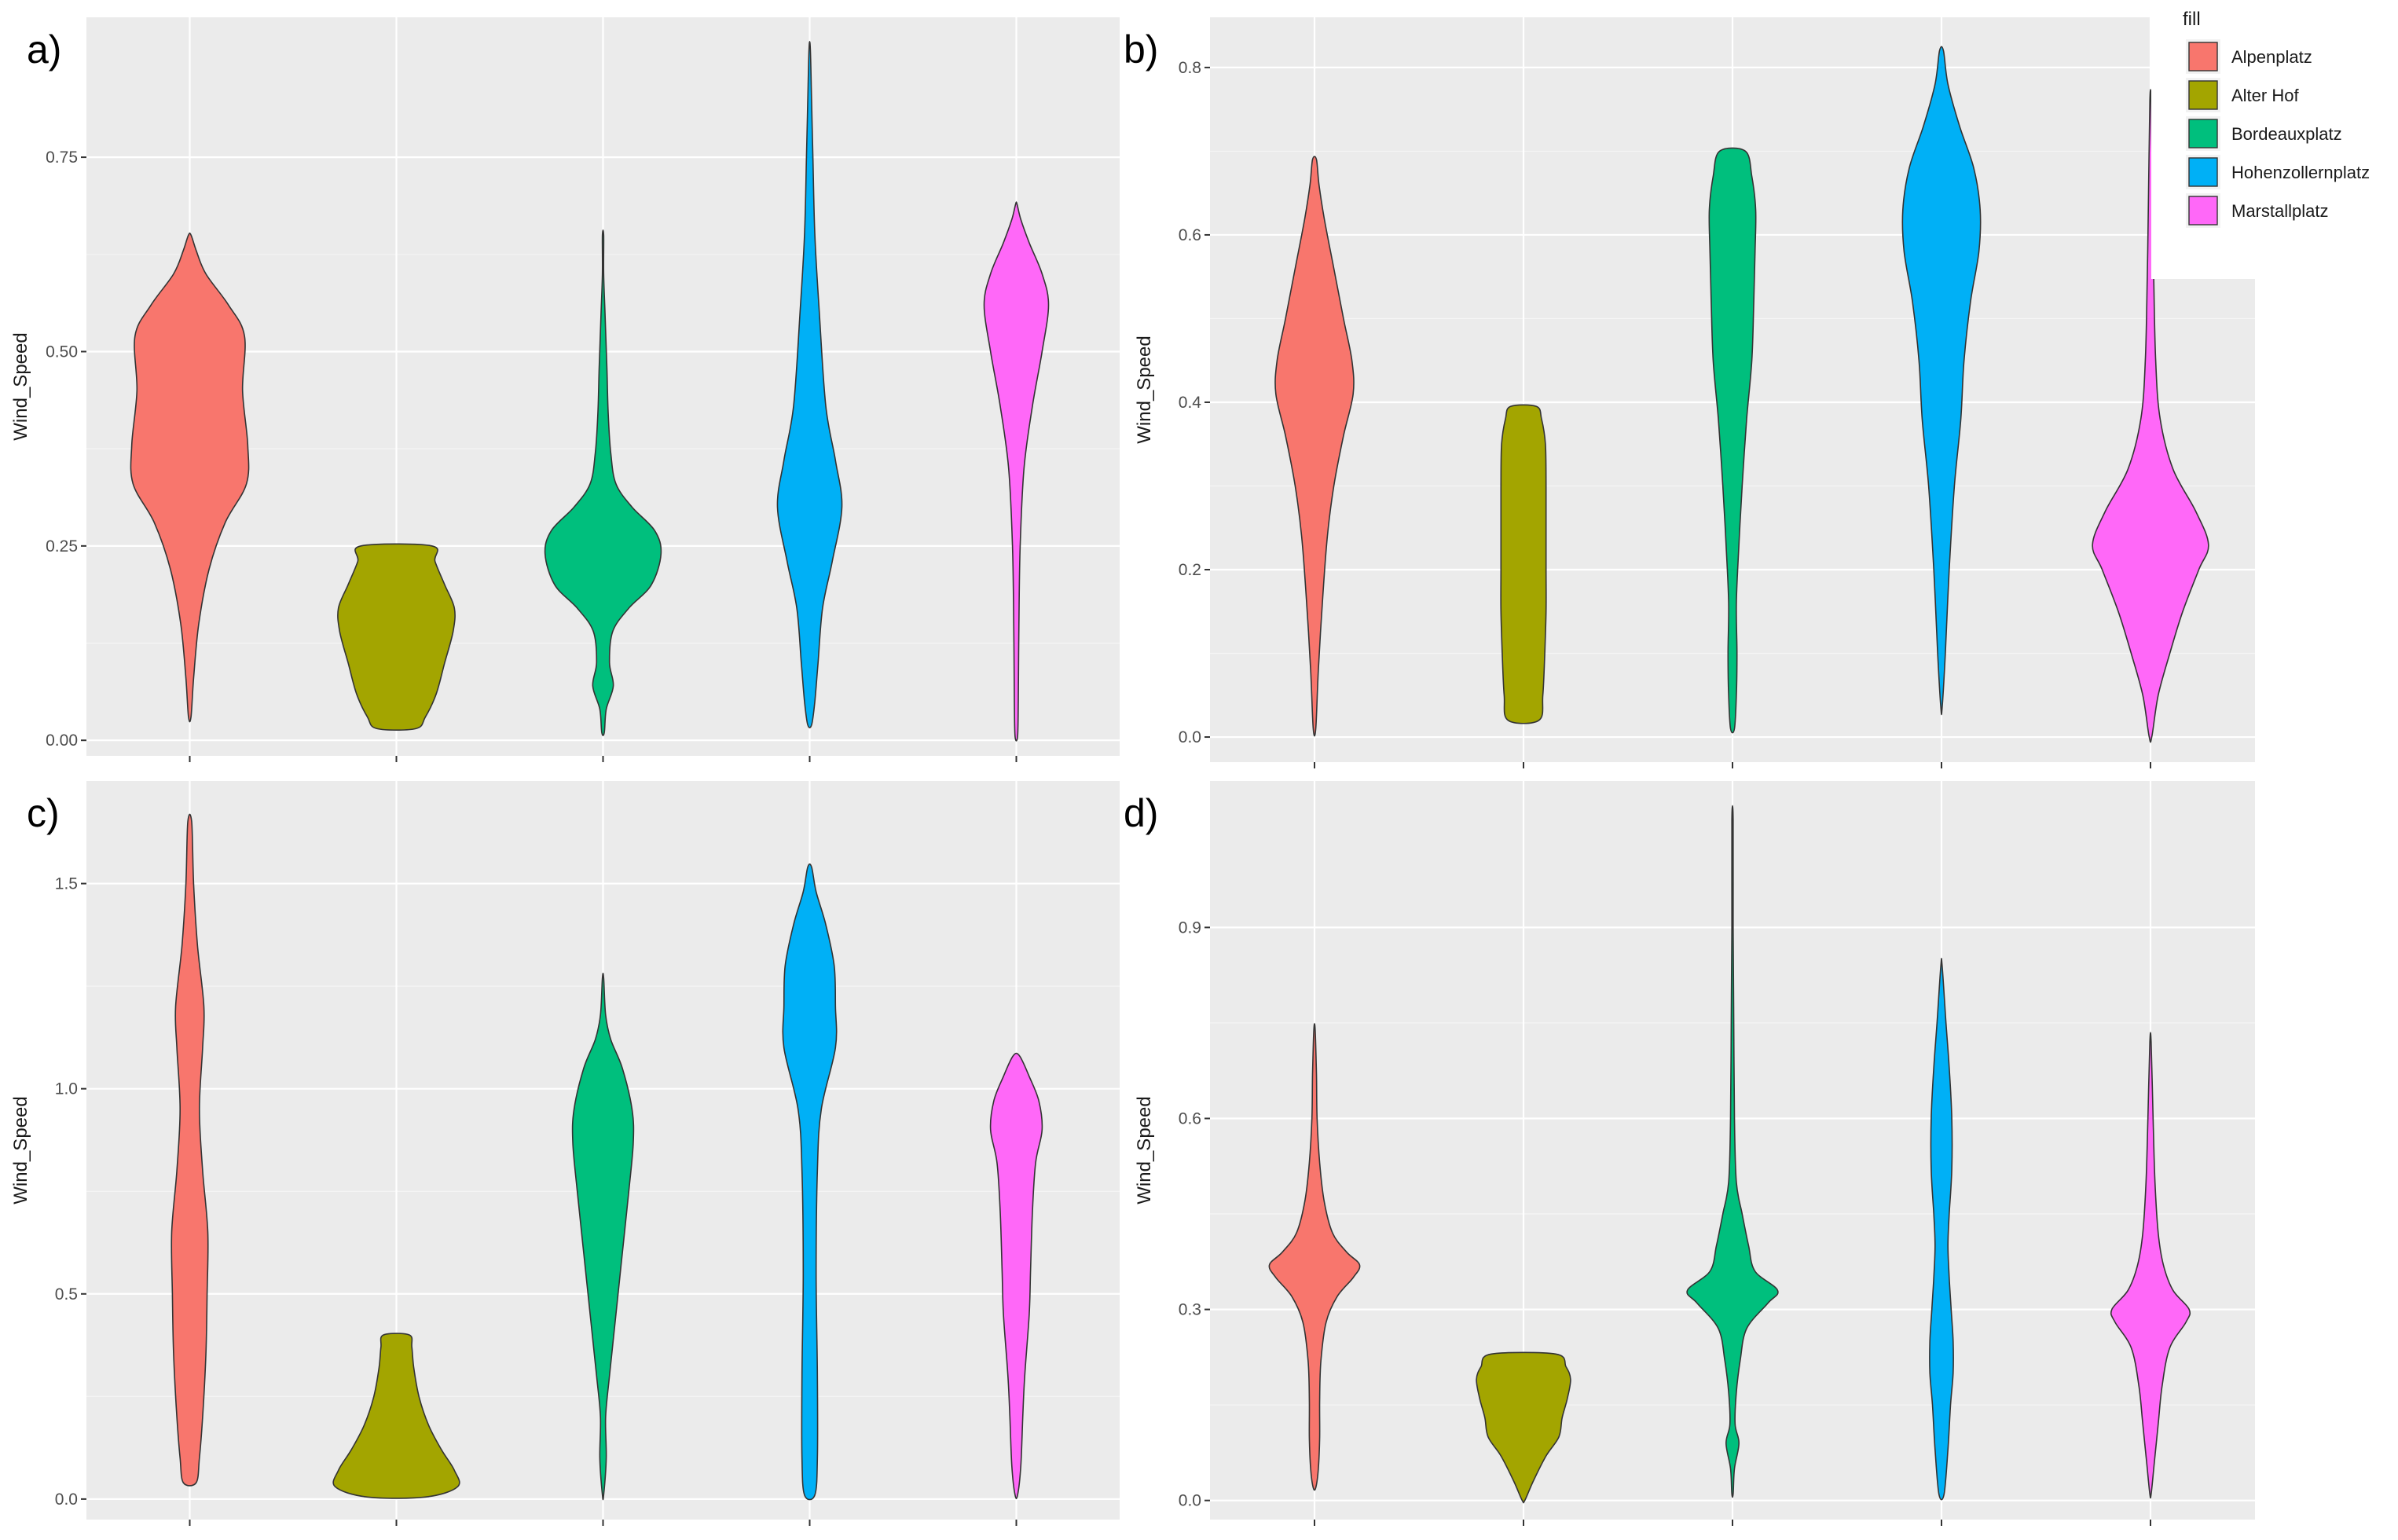 This screenshot has width=2398, height=1540. Describe the element at coordinates (62, 157) in the screenshot. I see `y-tick-label: 0.75` at that location.